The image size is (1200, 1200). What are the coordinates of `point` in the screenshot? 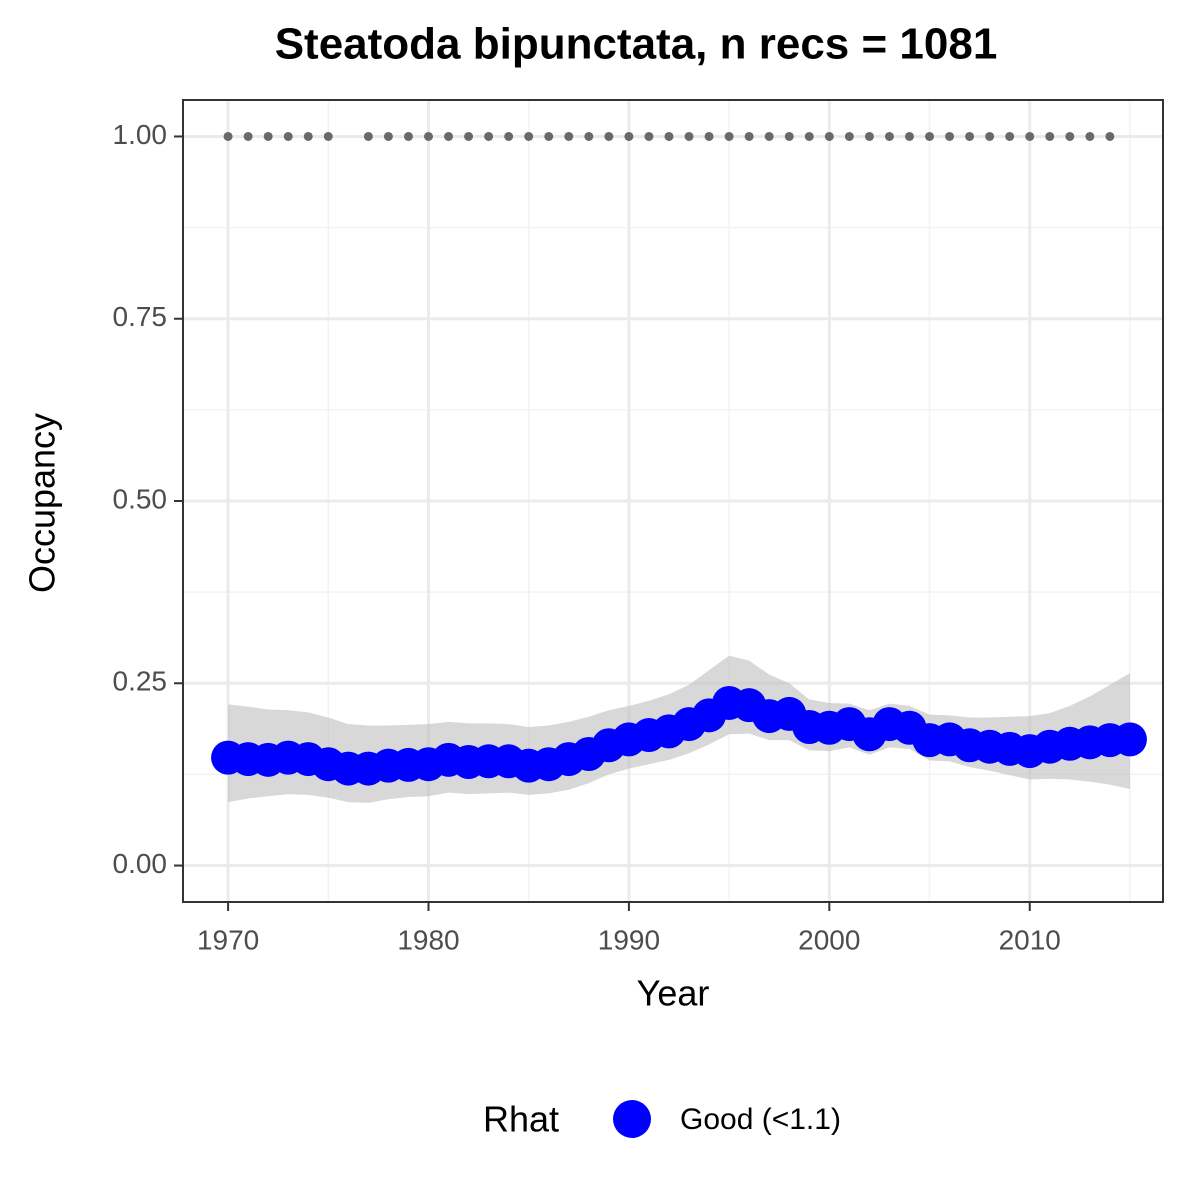 It's located at (1129, 739).